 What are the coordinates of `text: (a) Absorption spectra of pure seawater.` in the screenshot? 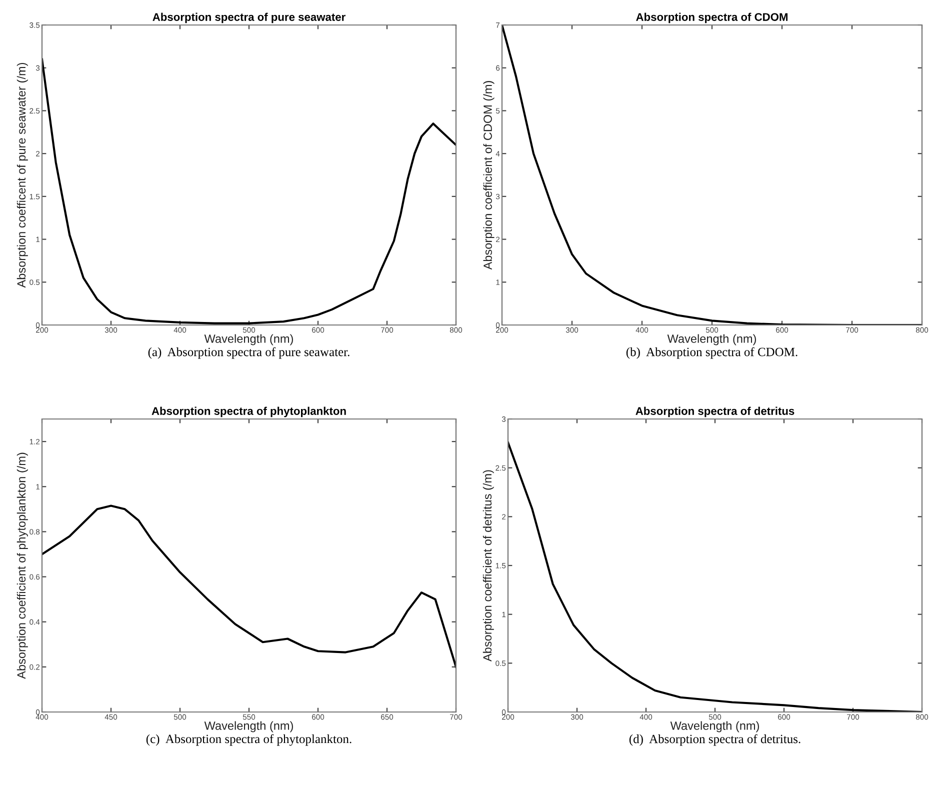 It's located at (249, 353).